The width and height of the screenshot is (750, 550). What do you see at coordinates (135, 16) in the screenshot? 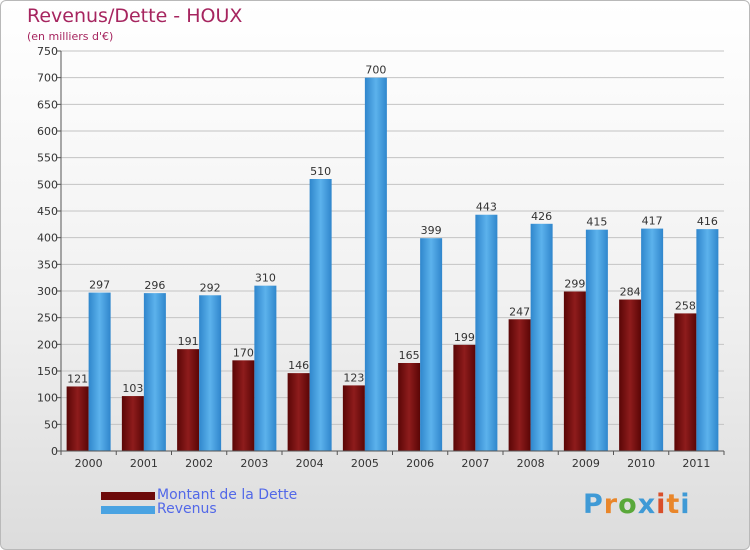
I see `chart-title: Revenus/Dette - HOUX` at bounding box center [135, 16].